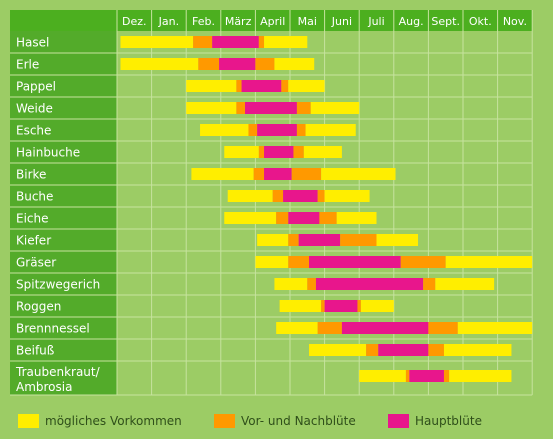 The height and width of the screenshot is (439, 553). What do you see at coordinates (224, 421) in the screenshot?
I see `legend-swatch-pre-post` at bounding box center [224, 421].